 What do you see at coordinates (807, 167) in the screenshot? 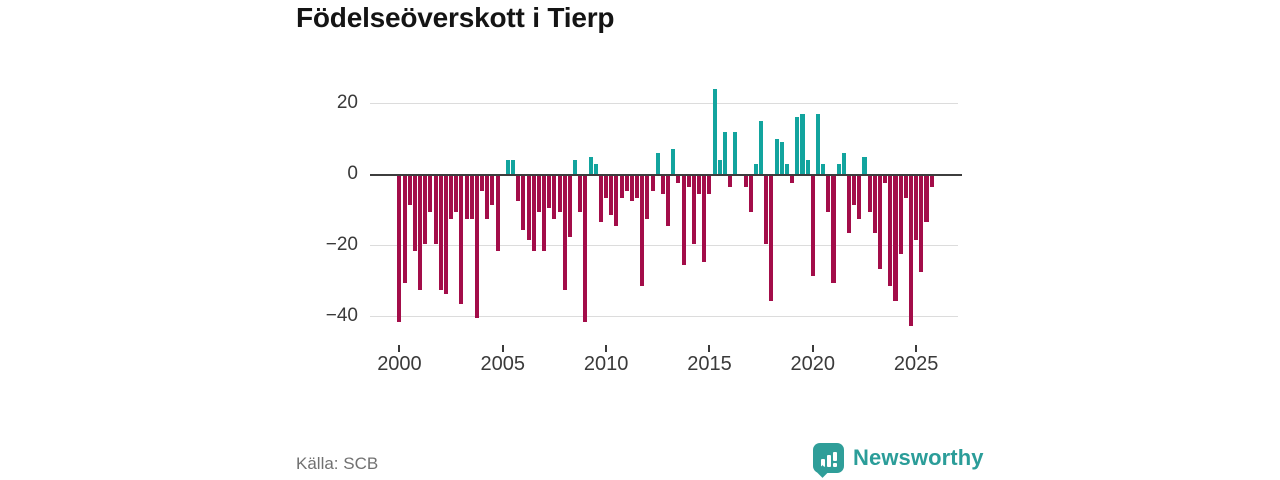
I see `bar-2019-Q4` at bounding box center [807, 167].